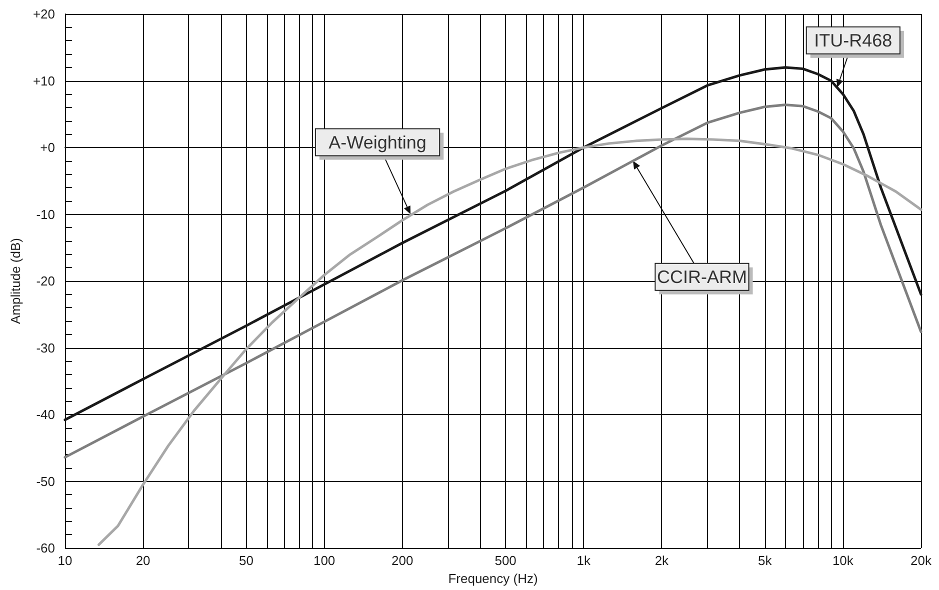 This screenshot has width=939, height=590. I want to click on x-tick-label: 1k, so click(583, 560).